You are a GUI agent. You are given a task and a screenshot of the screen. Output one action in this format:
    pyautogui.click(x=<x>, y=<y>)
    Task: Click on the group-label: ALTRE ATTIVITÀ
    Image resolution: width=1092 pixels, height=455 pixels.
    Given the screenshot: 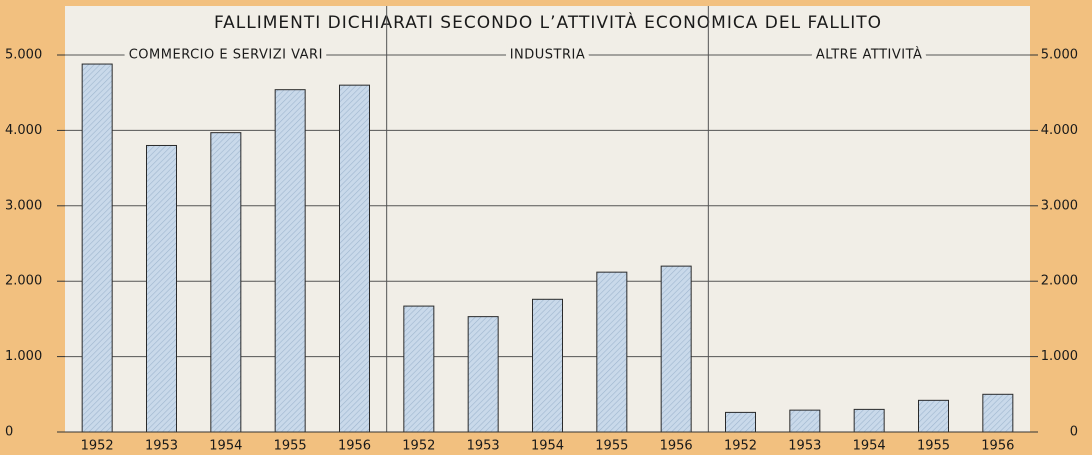 What is the action you would take?
    pyautogui.click(x=869, y=55)
    